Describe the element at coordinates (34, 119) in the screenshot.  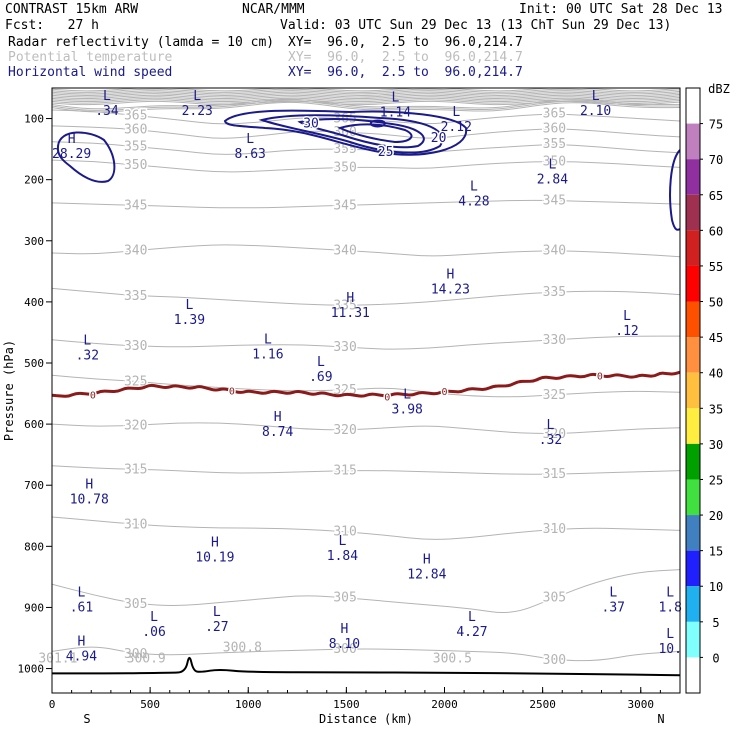
I see `y-tick-label: 100` at that location.